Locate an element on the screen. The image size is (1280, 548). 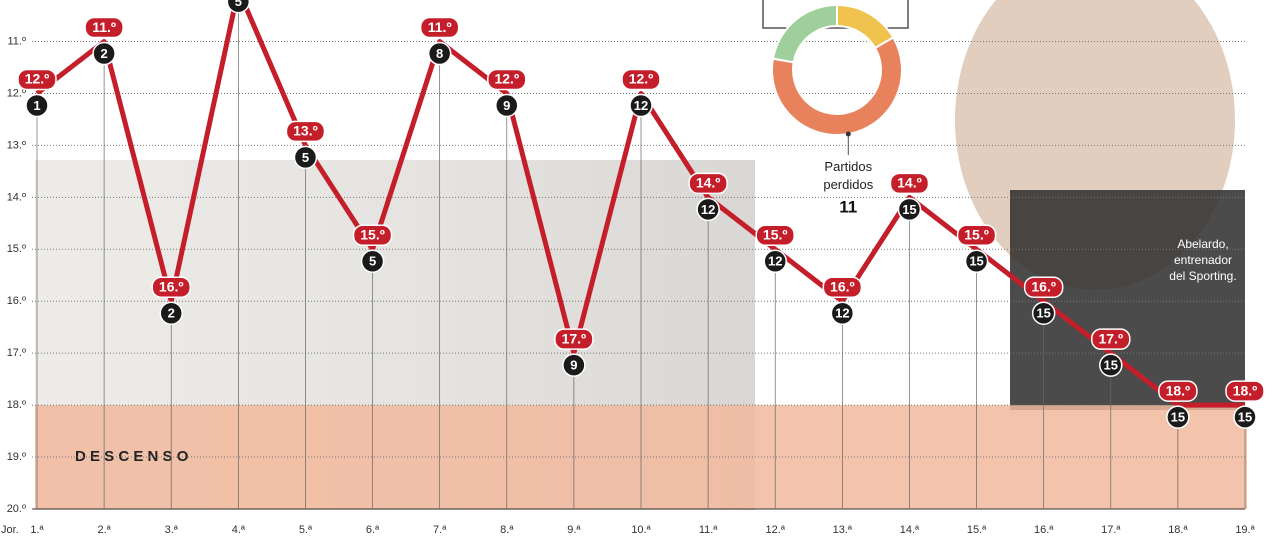
y-tick-label: 14.º is located at coordinates (16, 197).